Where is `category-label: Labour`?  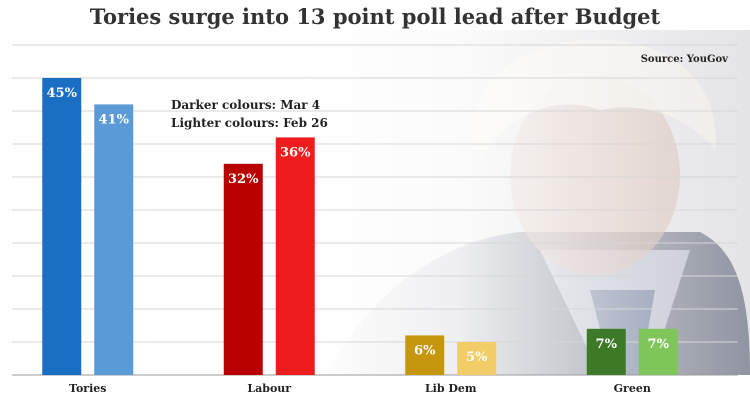 category-label: Labour is located at coordinates (269, 388).